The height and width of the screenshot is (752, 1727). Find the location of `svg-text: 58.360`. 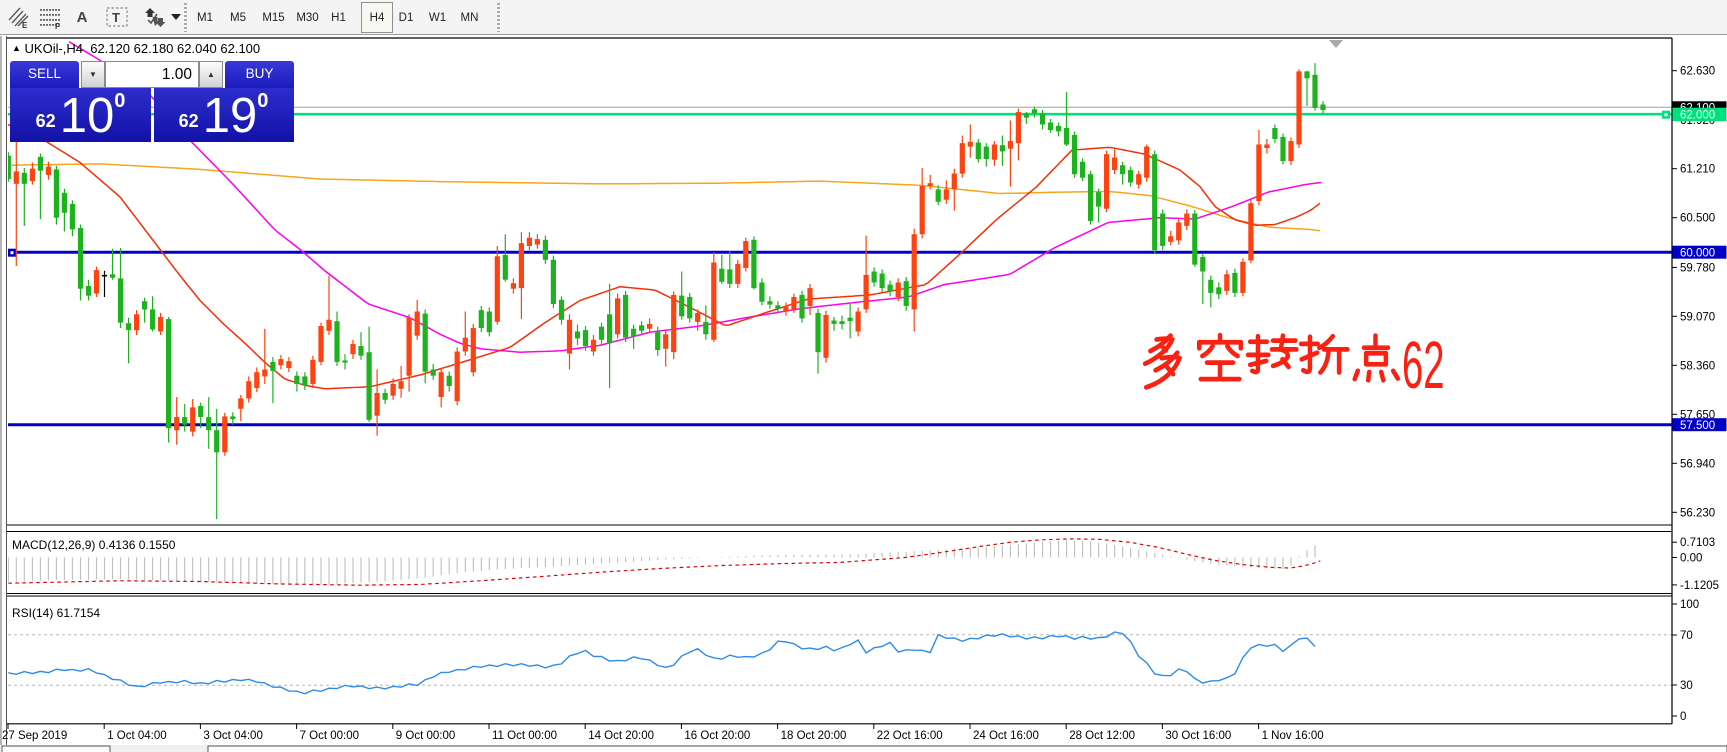

svg-text: 58.360 is located at coordinates (1697, 366).